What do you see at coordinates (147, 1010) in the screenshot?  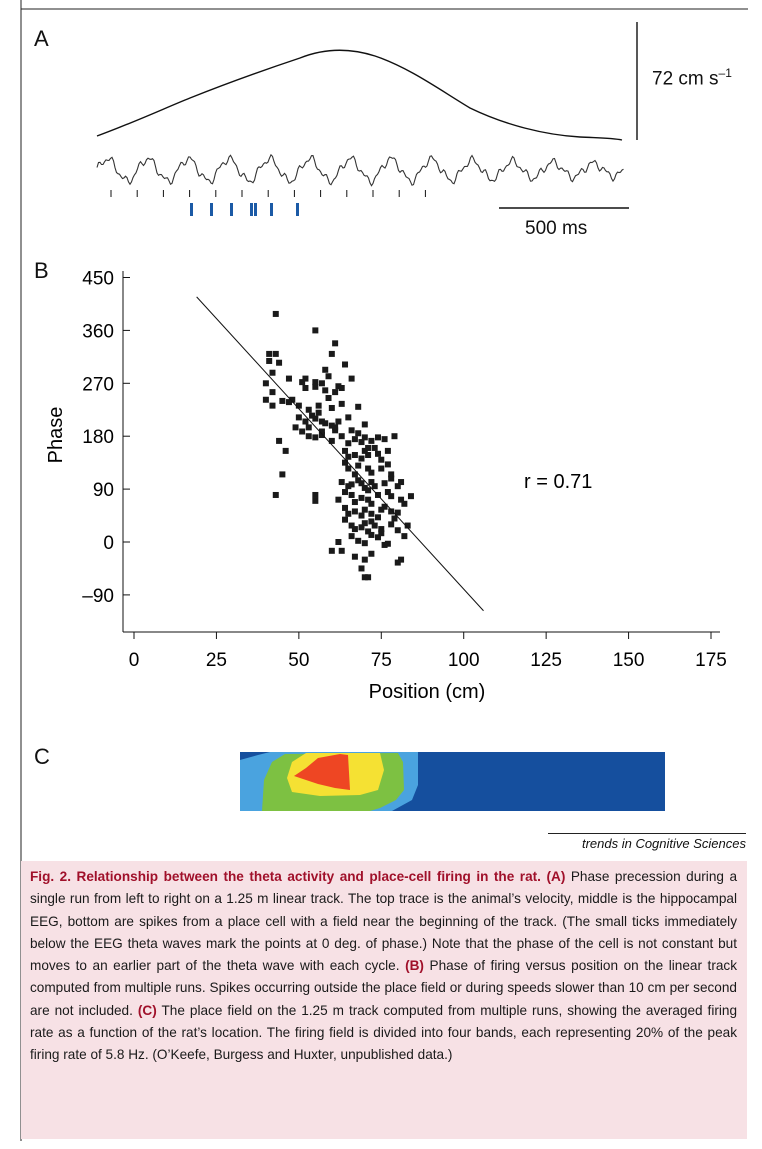 I see `caption-tag-c: (C)` at bounding box center [147, 1010].